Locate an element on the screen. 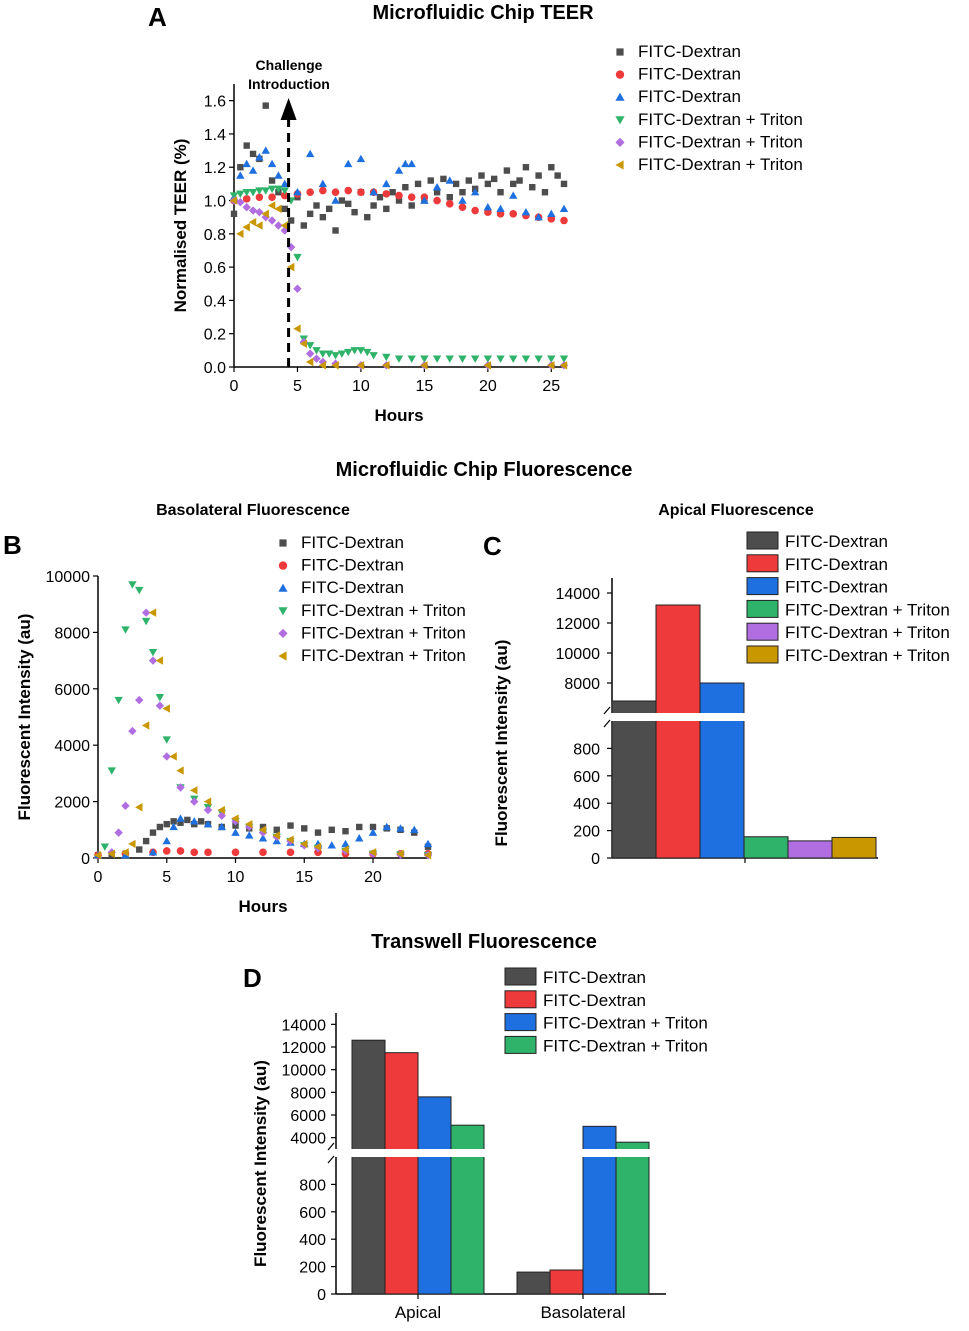  panel-b-letter: B is located at coordinates (12, 545).